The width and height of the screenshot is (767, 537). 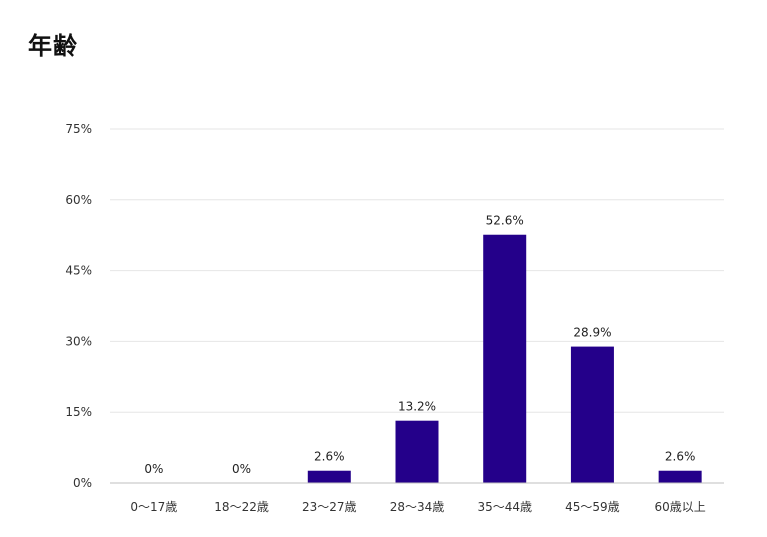 I want to click on data-label: 28.9%, so click(x=592, y=333).